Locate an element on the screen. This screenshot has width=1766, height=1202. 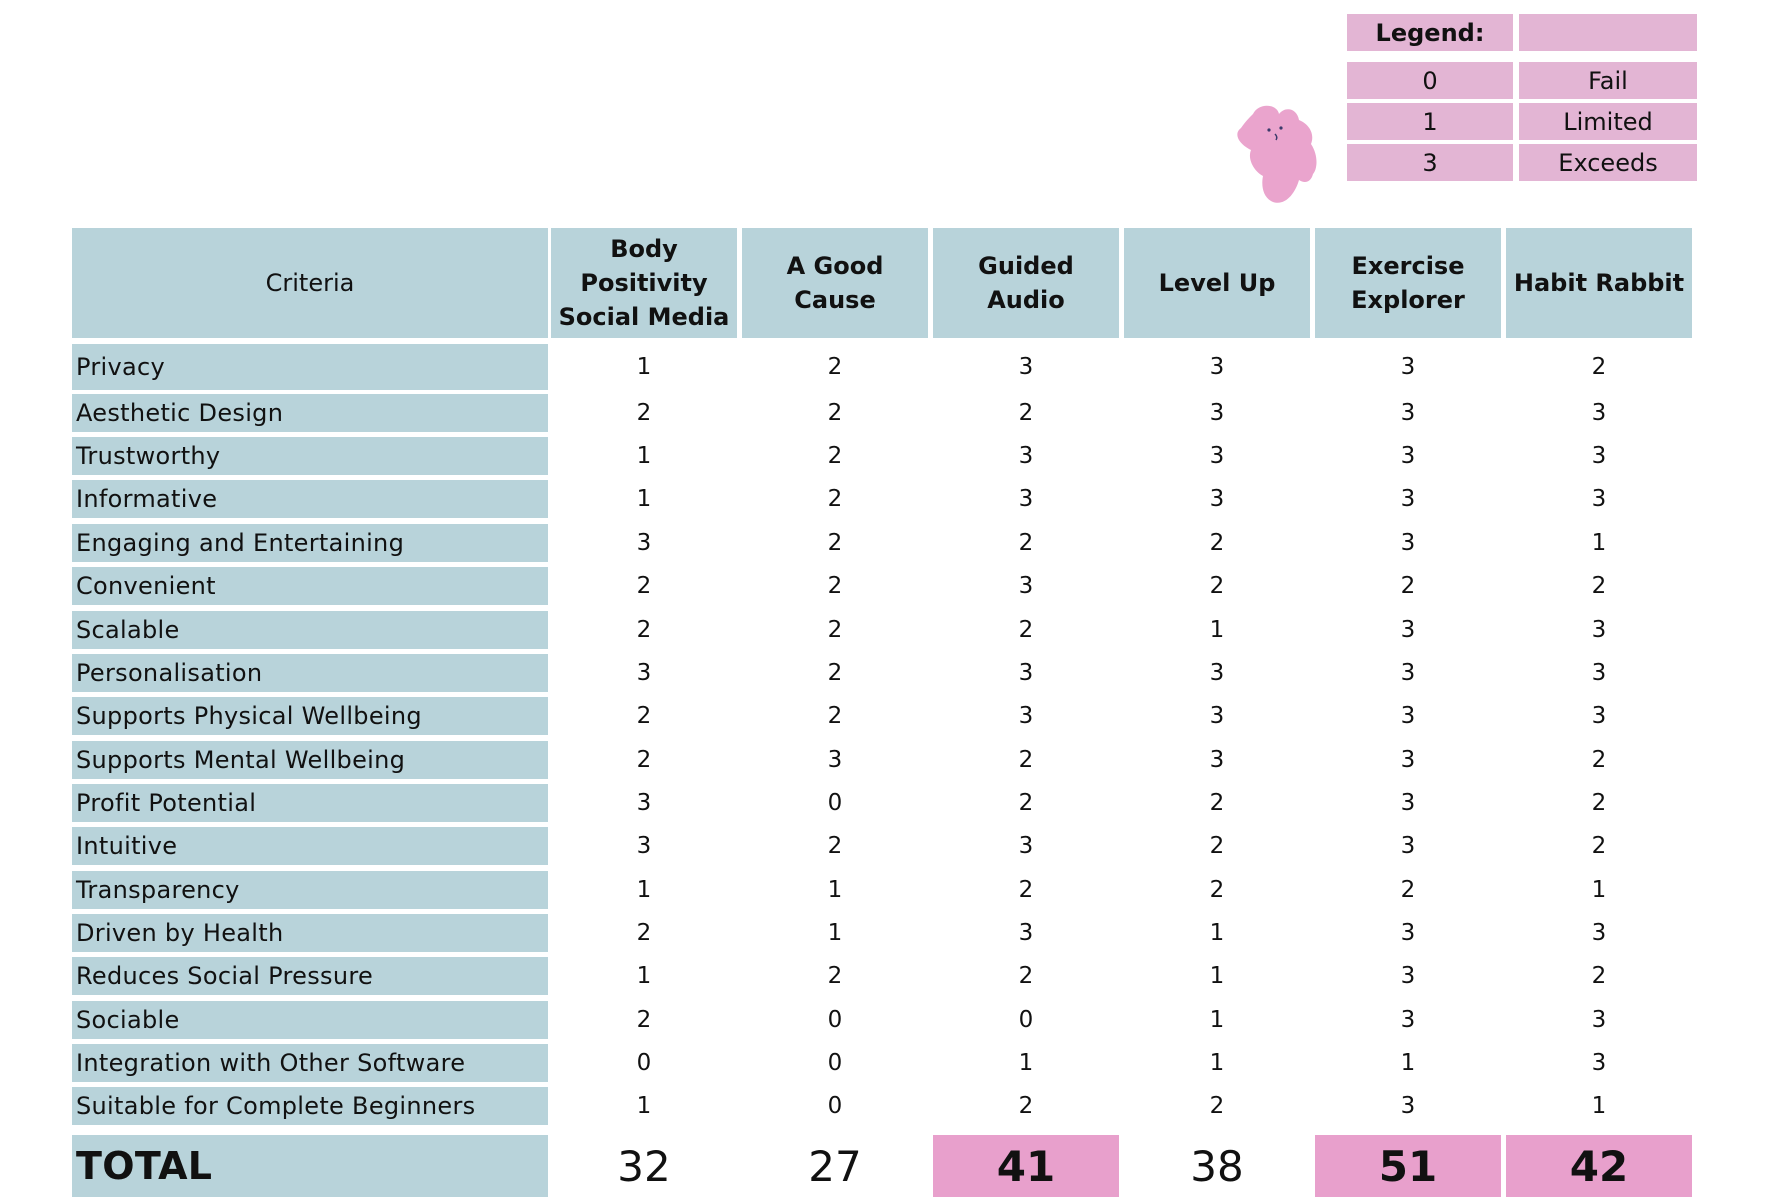
total-cell: 42 is located at coordinates (1599, 1166).